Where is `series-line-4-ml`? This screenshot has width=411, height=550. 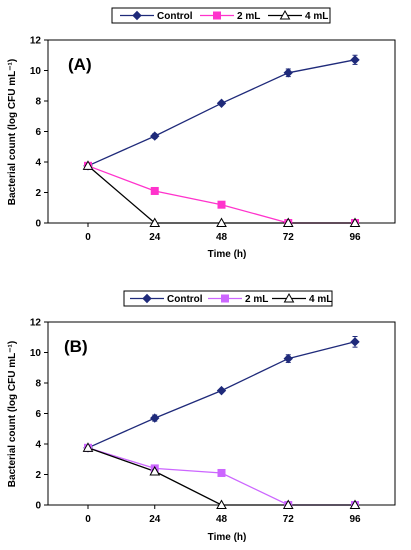
series-line-4-ml is located at coordinates (221, 194).